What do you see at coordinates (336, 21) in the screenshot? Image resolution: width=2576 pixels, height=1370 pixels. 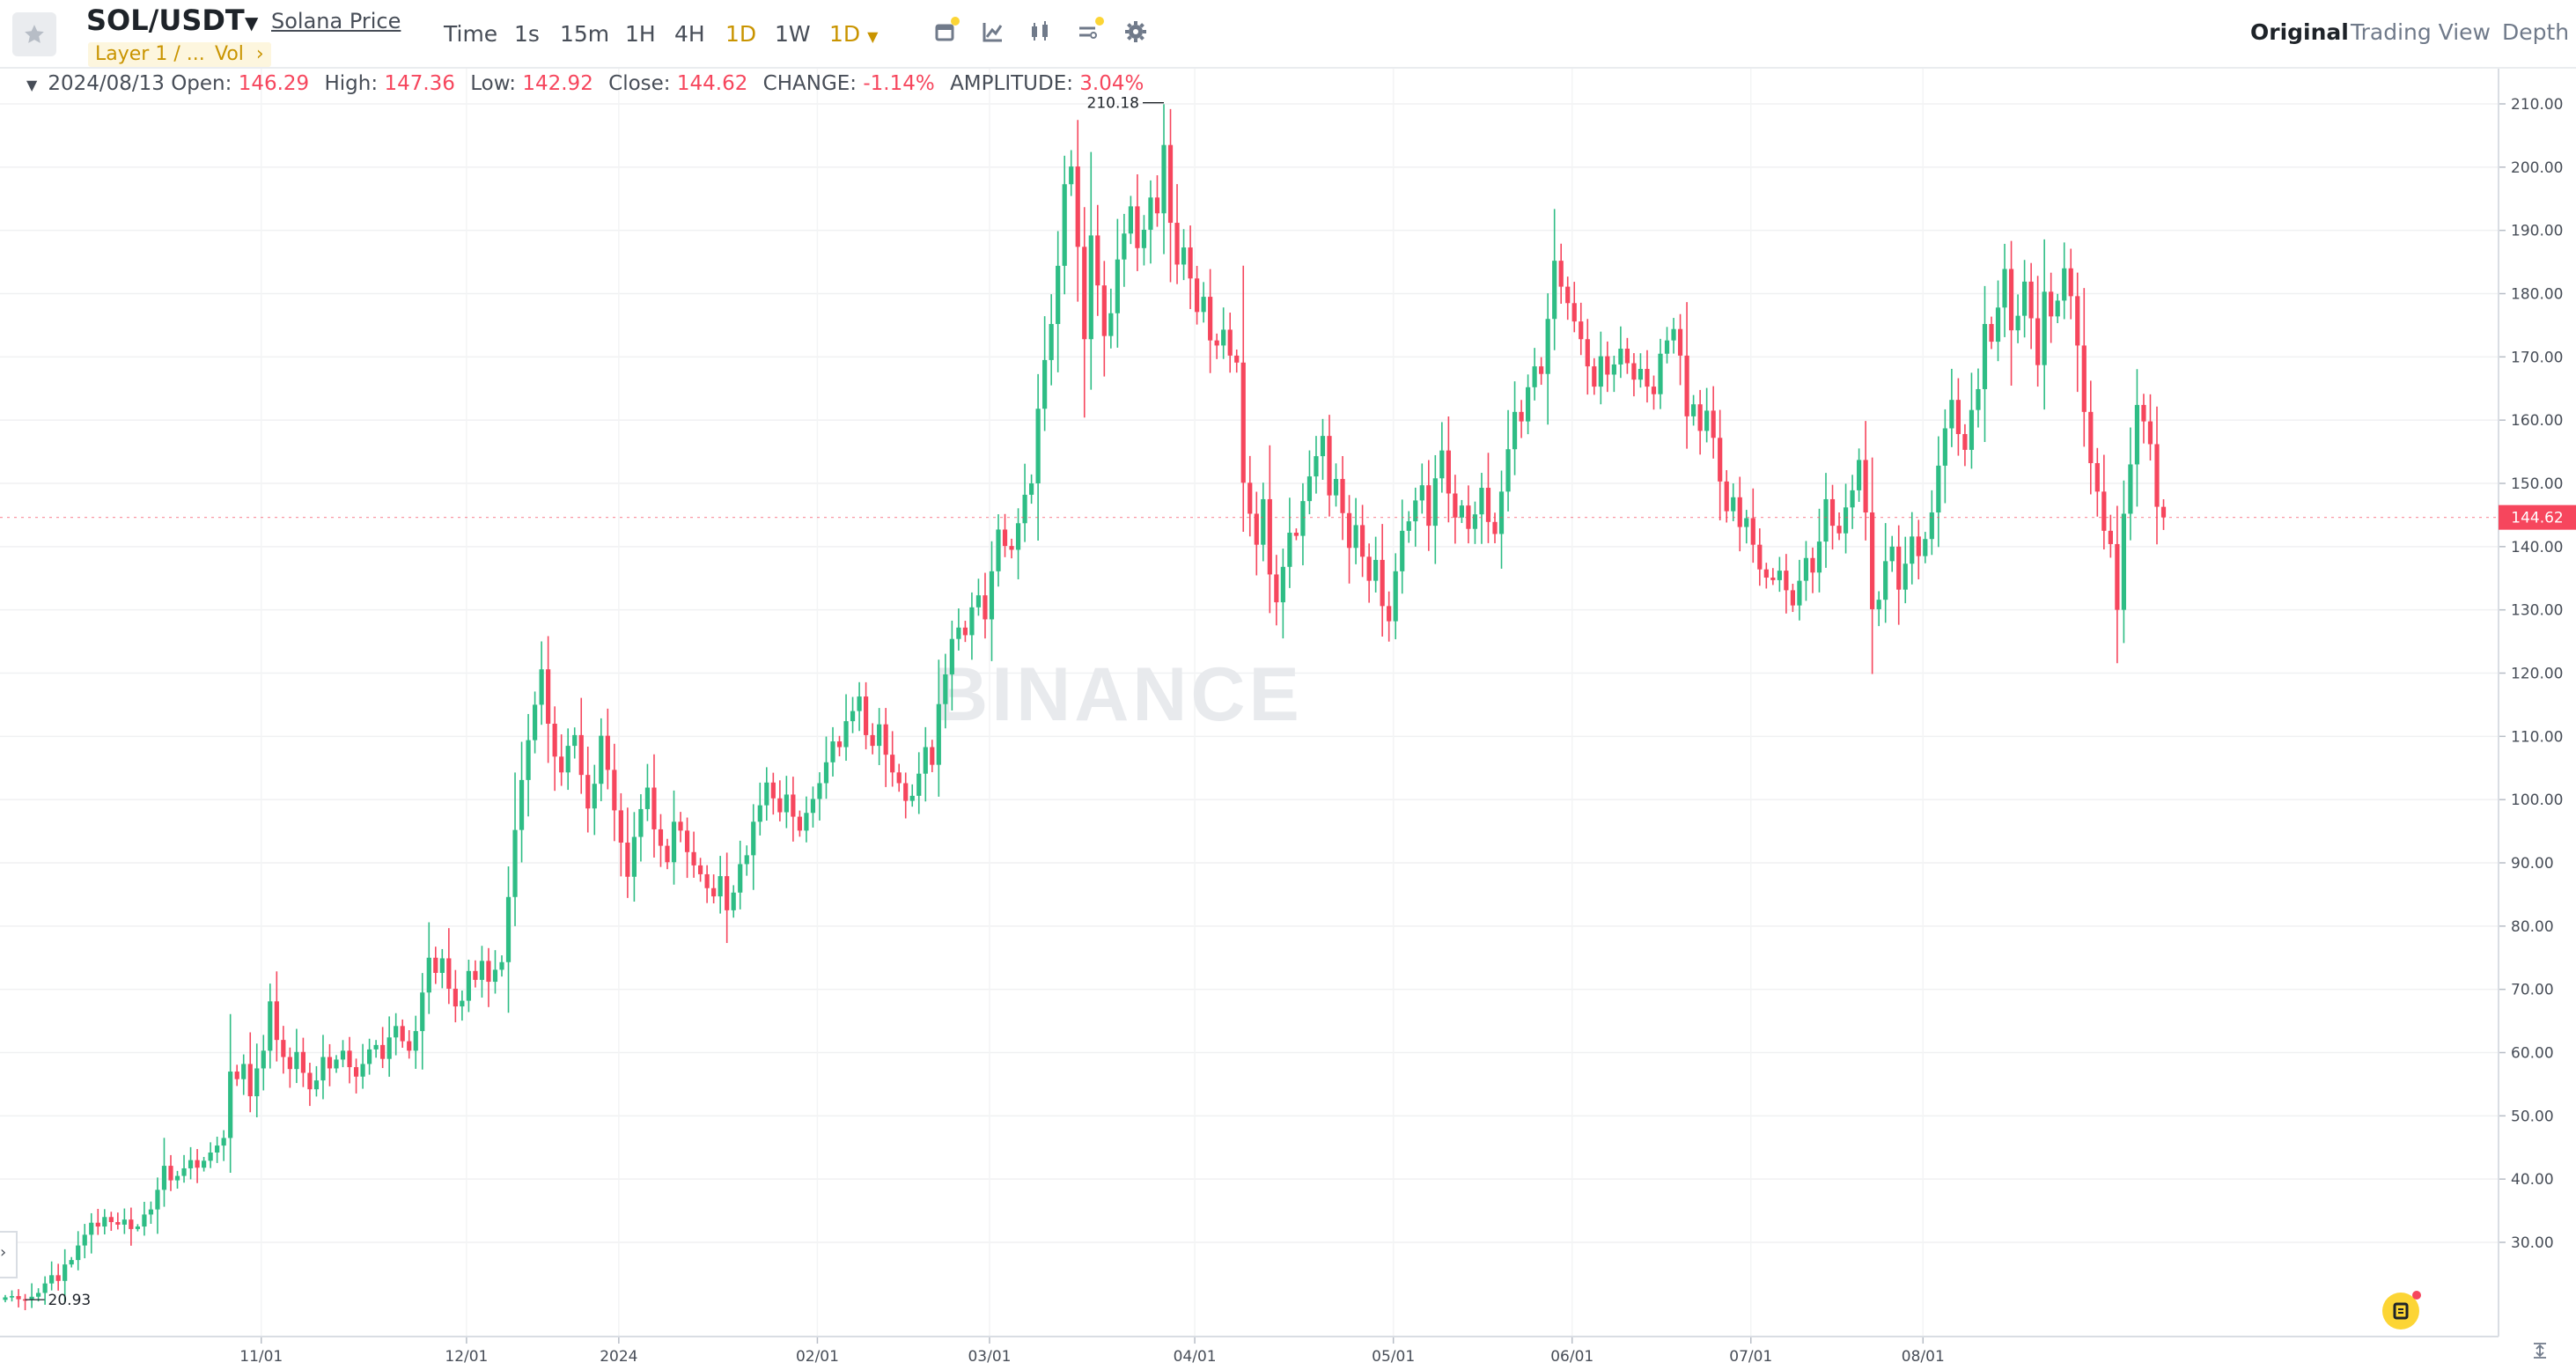 I see `price-link: Solana Price` at bounding box center [336, 21].